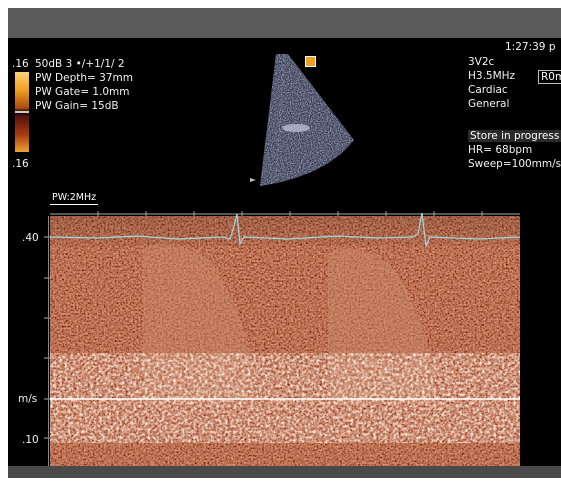 Image resolution: width=561 pixels, height=489 pixels. Describe the element at coordinates (48, 341) in the screenshot. I see `velocity-axis` at that location.